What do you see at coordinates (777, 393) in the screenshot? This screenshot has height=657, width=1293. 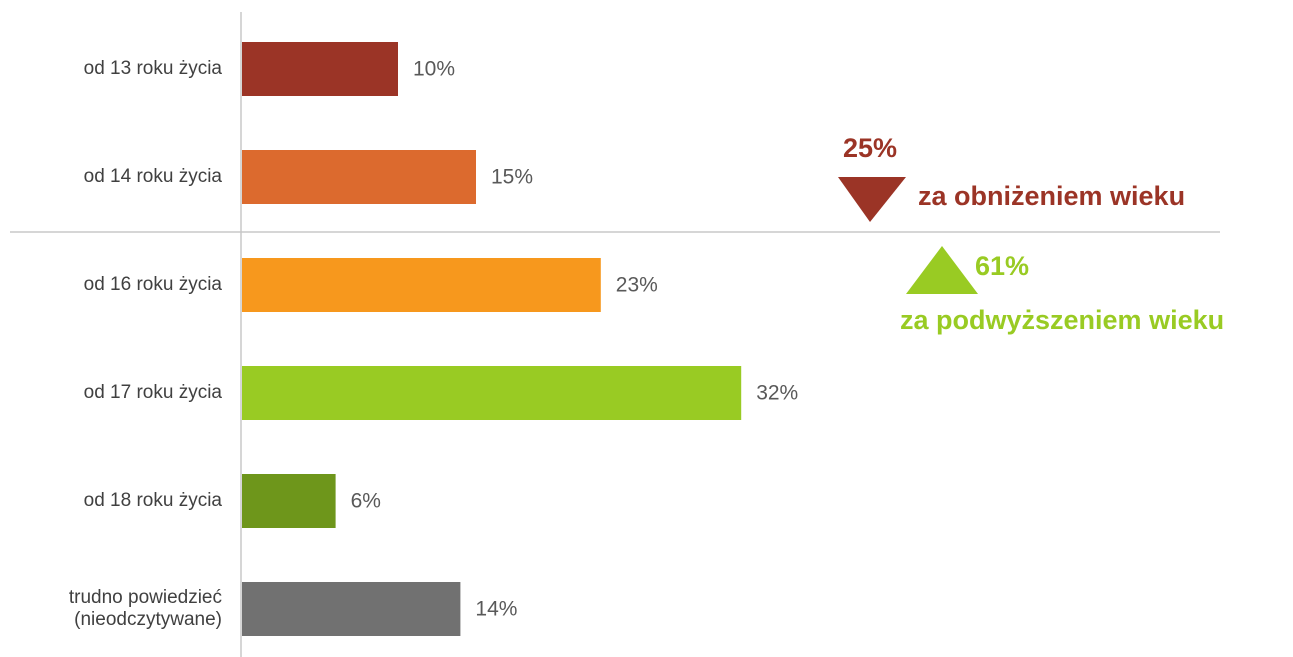 I see `value-label: 32%` at bounding box center [777, 393].